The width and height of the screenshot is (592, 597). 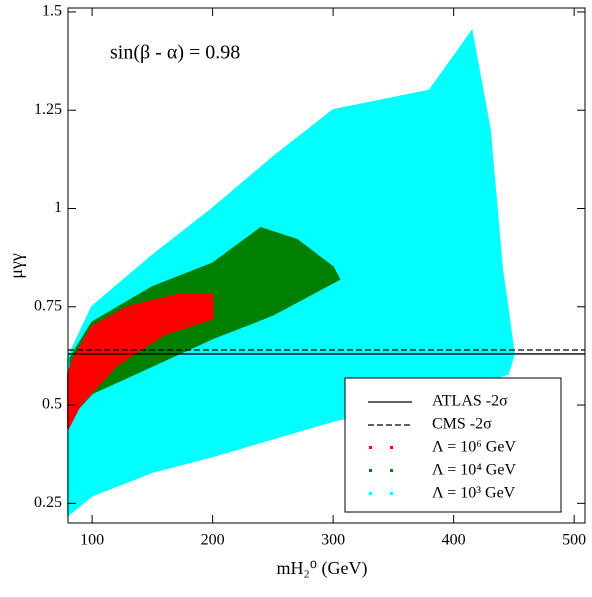 I want to click on y-tick-label: 1.25, so click(x=48, y=109).